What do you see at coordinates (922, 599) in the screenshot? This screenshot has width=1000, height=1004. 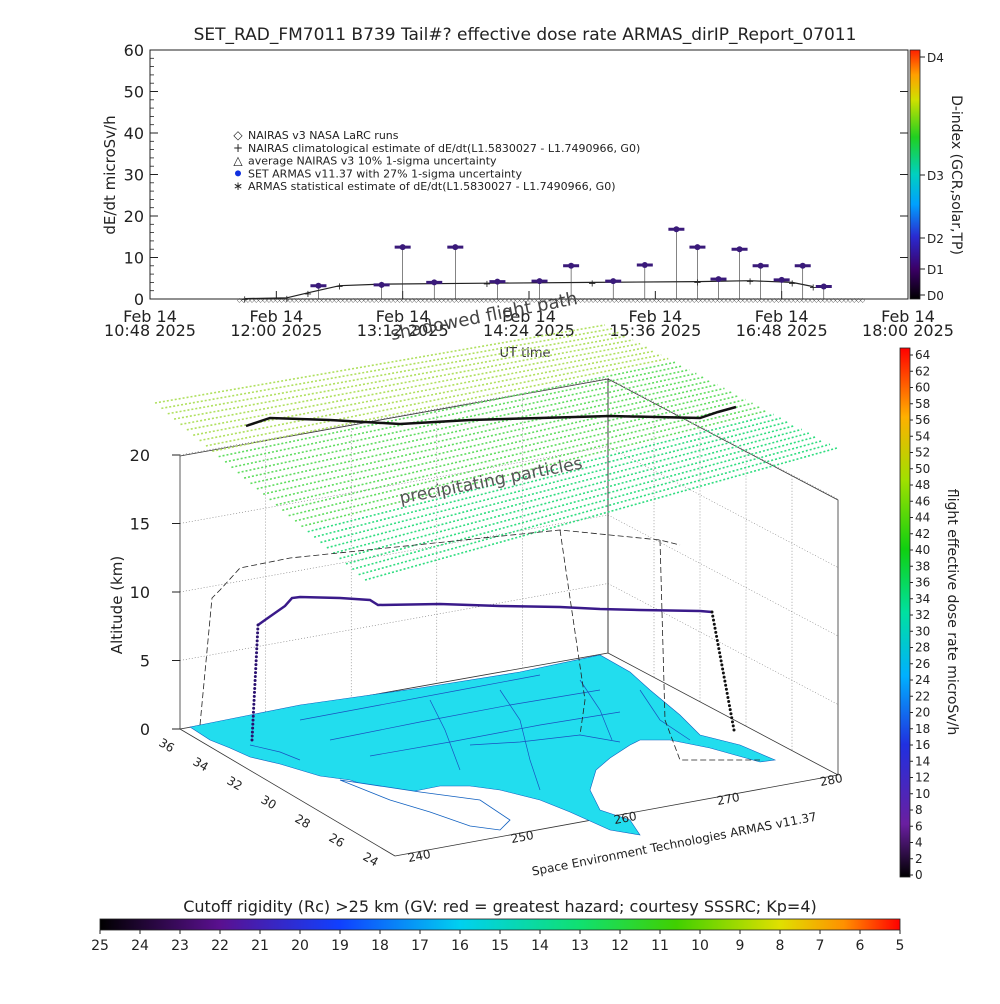 I see `dose-tick-label: 34` at bounding box center [922, 599].